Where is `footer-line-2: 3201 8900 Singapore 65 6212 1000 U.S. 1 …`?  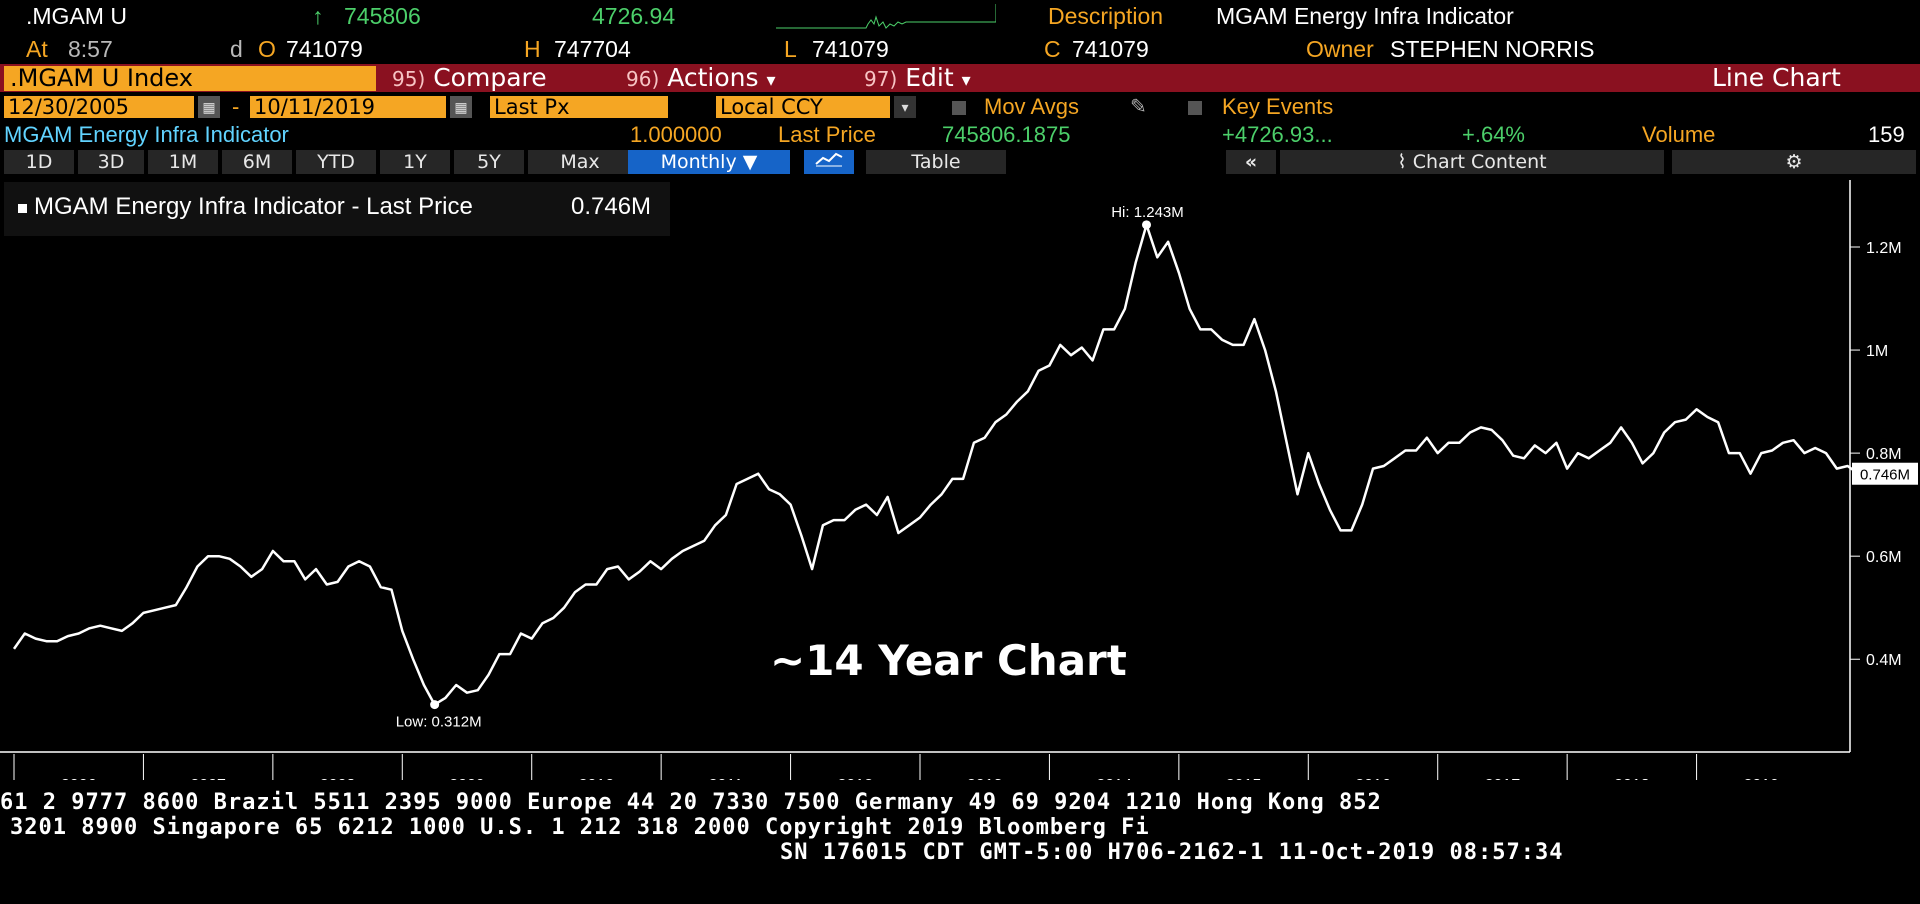
footer-line-2: 3201 8900 Singapore 65 6212 1000 U.S. 1 … is located at coordinates (580, 827).